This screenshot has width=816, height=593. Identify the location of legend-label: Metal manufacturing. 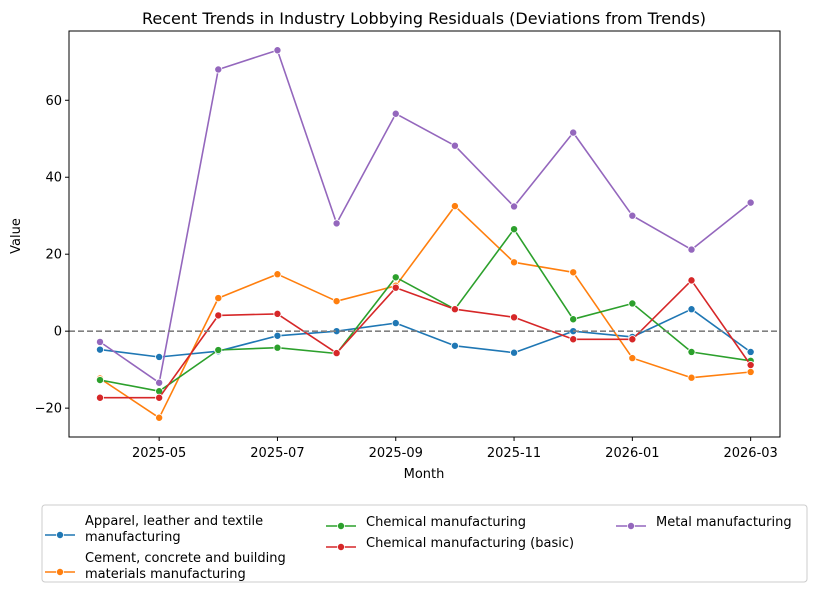
(724, 522).